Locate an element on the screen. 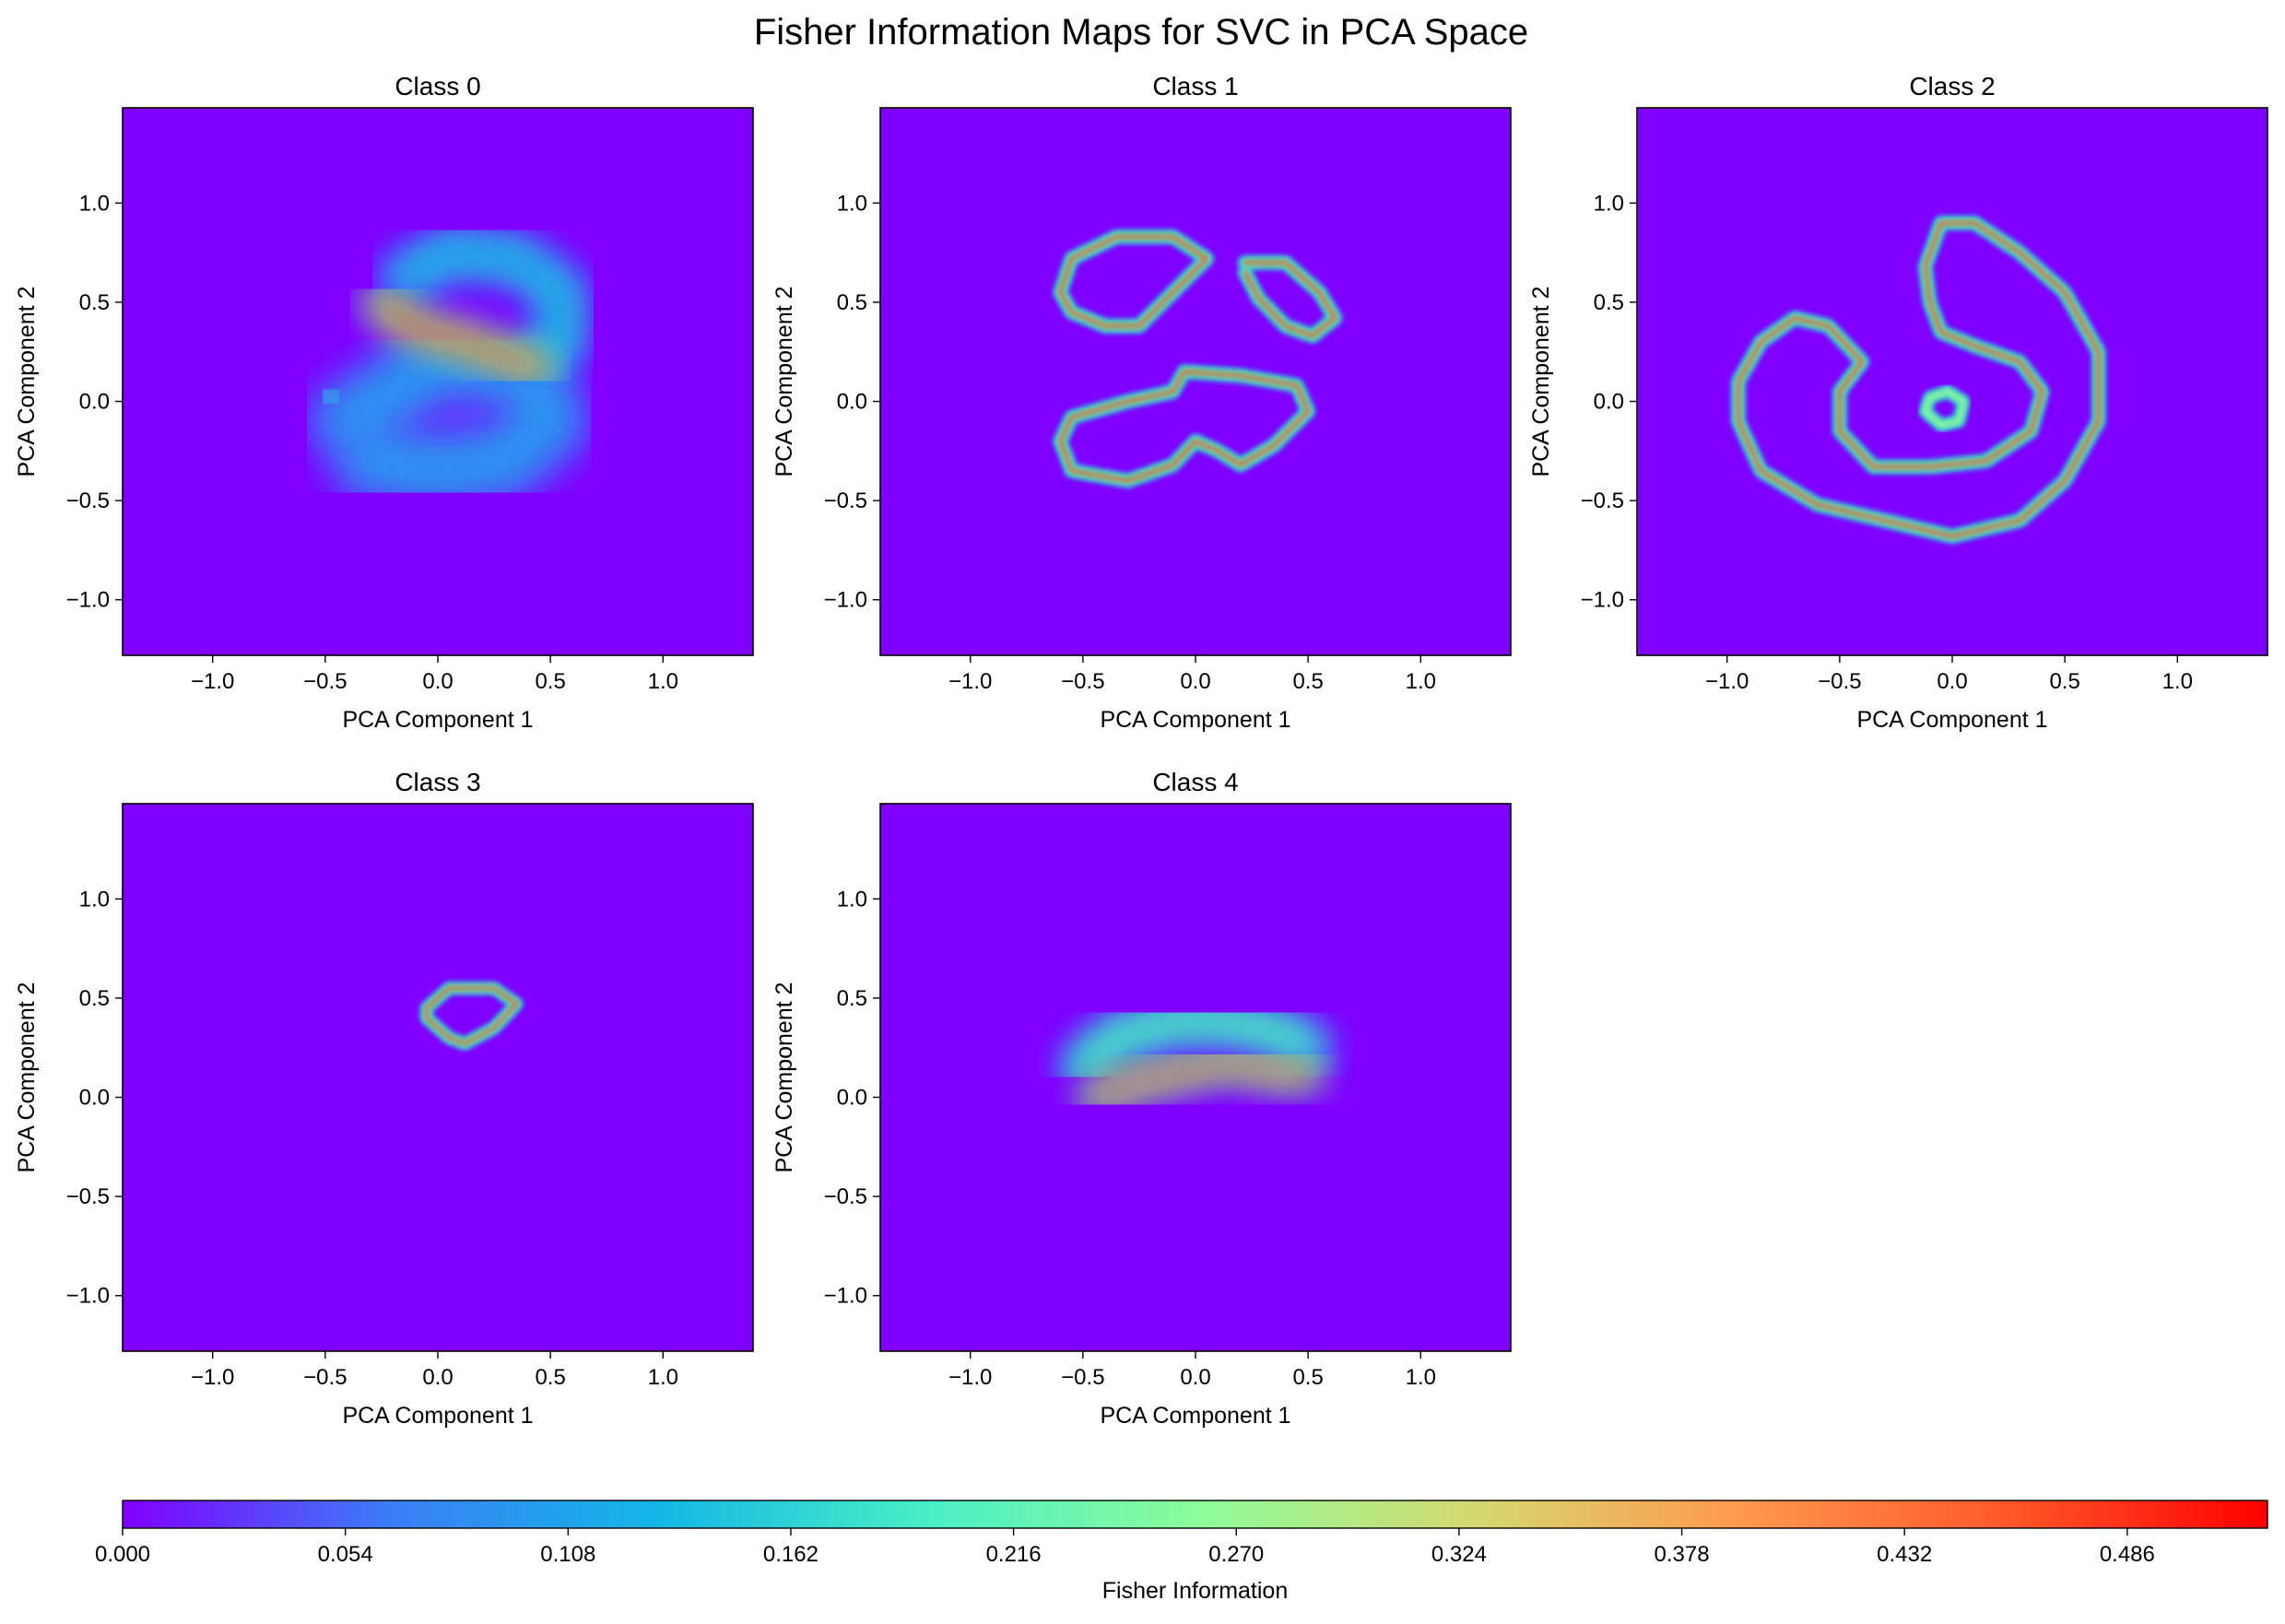  colorbar-tick-label: 0.054 is located at coordinates (345, 1554).